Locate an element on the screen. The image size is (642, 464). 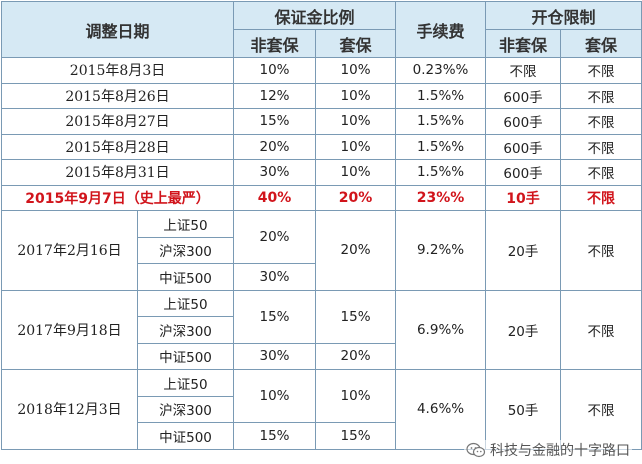
header-margin-non-hedge: 非套保 is located at coordinates (275, 43).